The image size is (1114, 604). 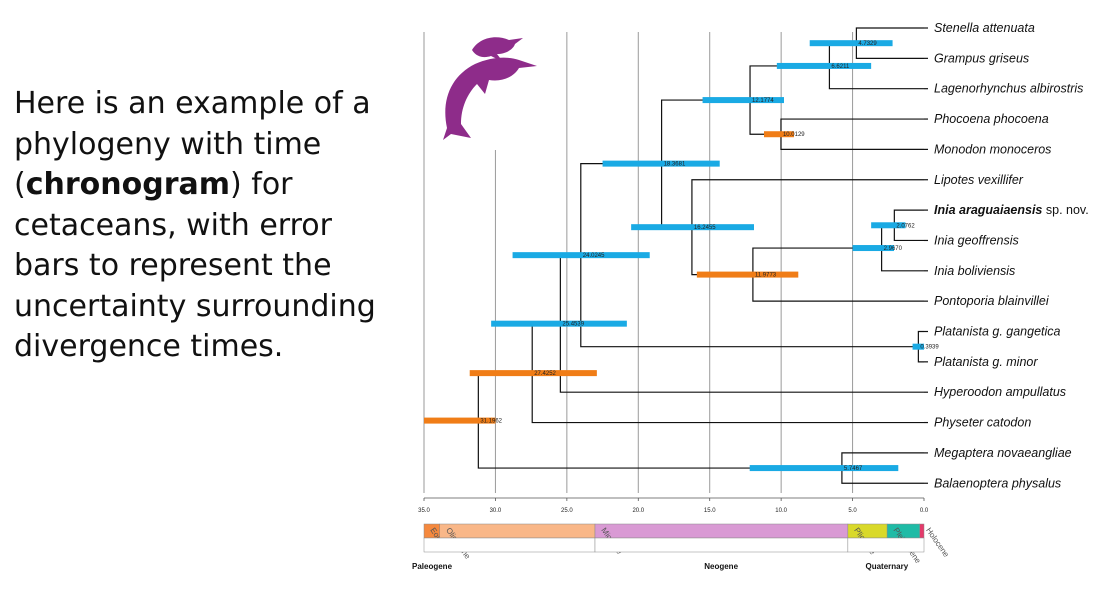 What do you see at coordinates (675, 165) in the screenshot?
I see `node-label-18.3681: 18.3681` at bounding box center [675, 165].